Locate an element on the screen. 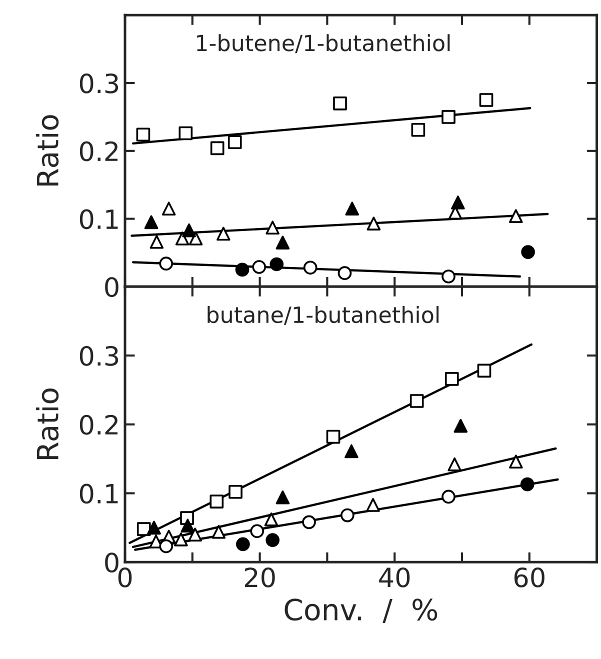 This screenshot has width=601, height=659. x-tick-label: 40 is located at coordinates (394, 577).